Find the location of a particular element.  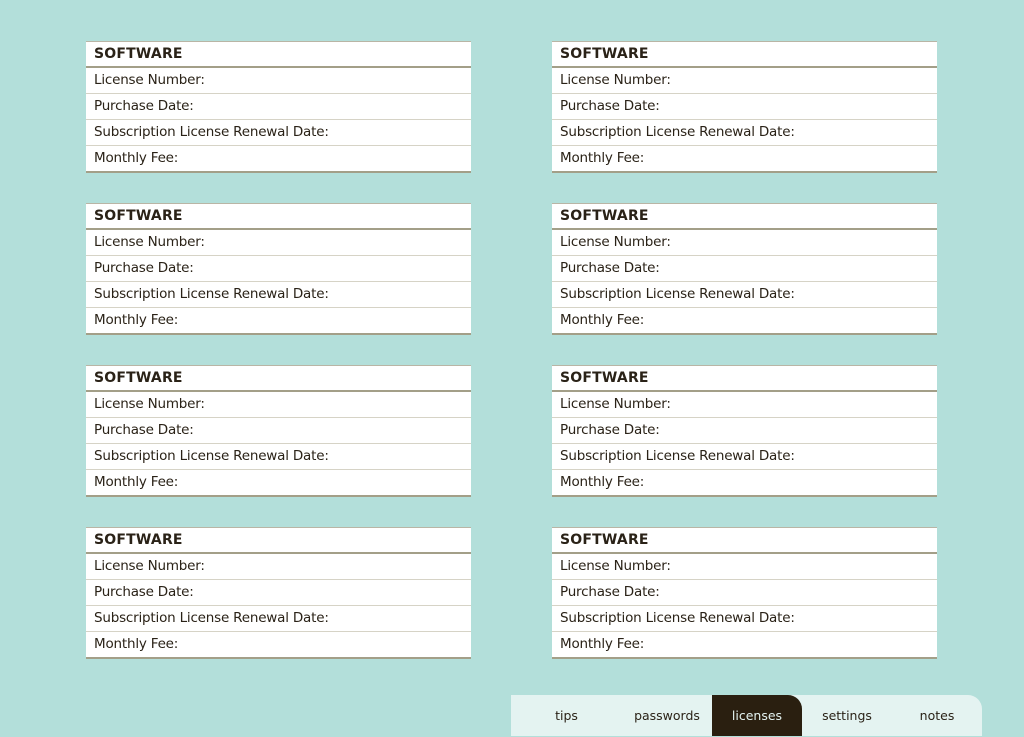

tab-passwords: passwords is located at coordinates (667, 715).